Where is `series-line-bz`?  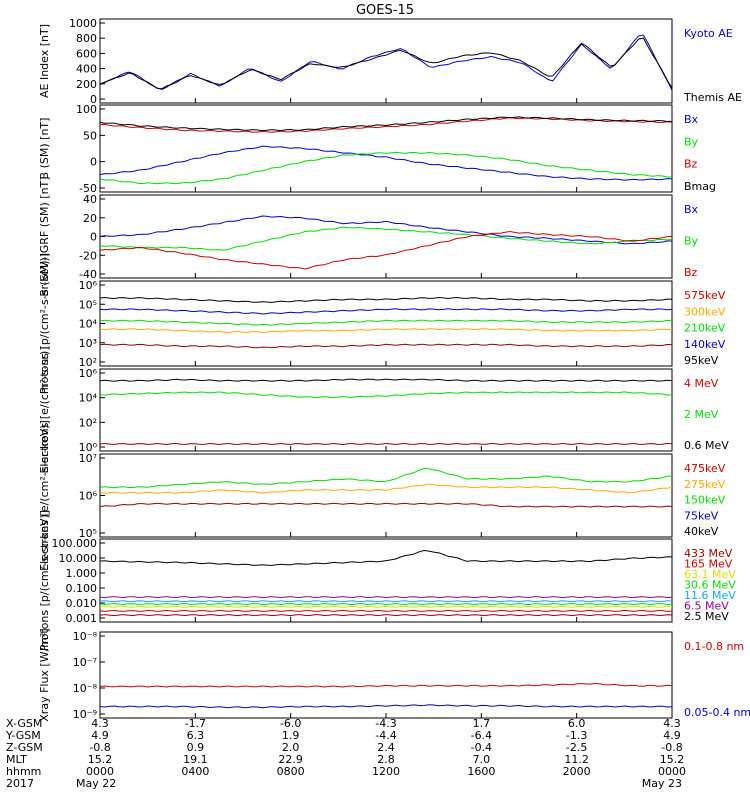 series-line-bz is located at coordinates (386, 125).